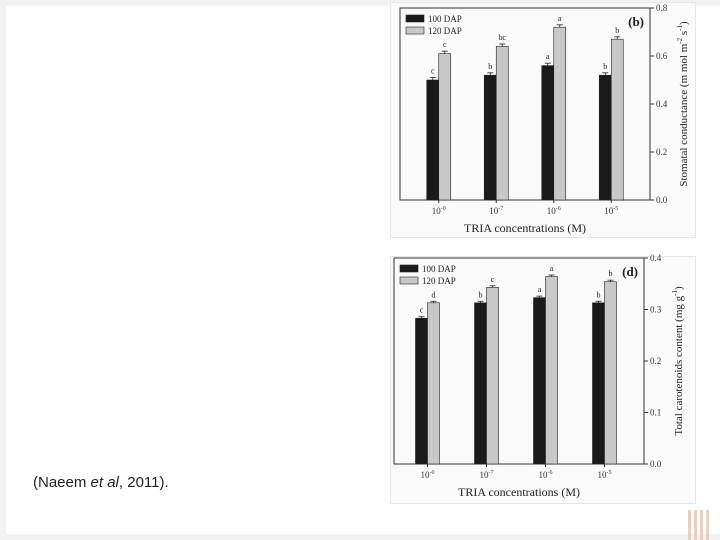  What do you see at coordinates (655, 413) in the screenshot?
I see `y-tick-label: 0.1` at bounding box center [655, 413].